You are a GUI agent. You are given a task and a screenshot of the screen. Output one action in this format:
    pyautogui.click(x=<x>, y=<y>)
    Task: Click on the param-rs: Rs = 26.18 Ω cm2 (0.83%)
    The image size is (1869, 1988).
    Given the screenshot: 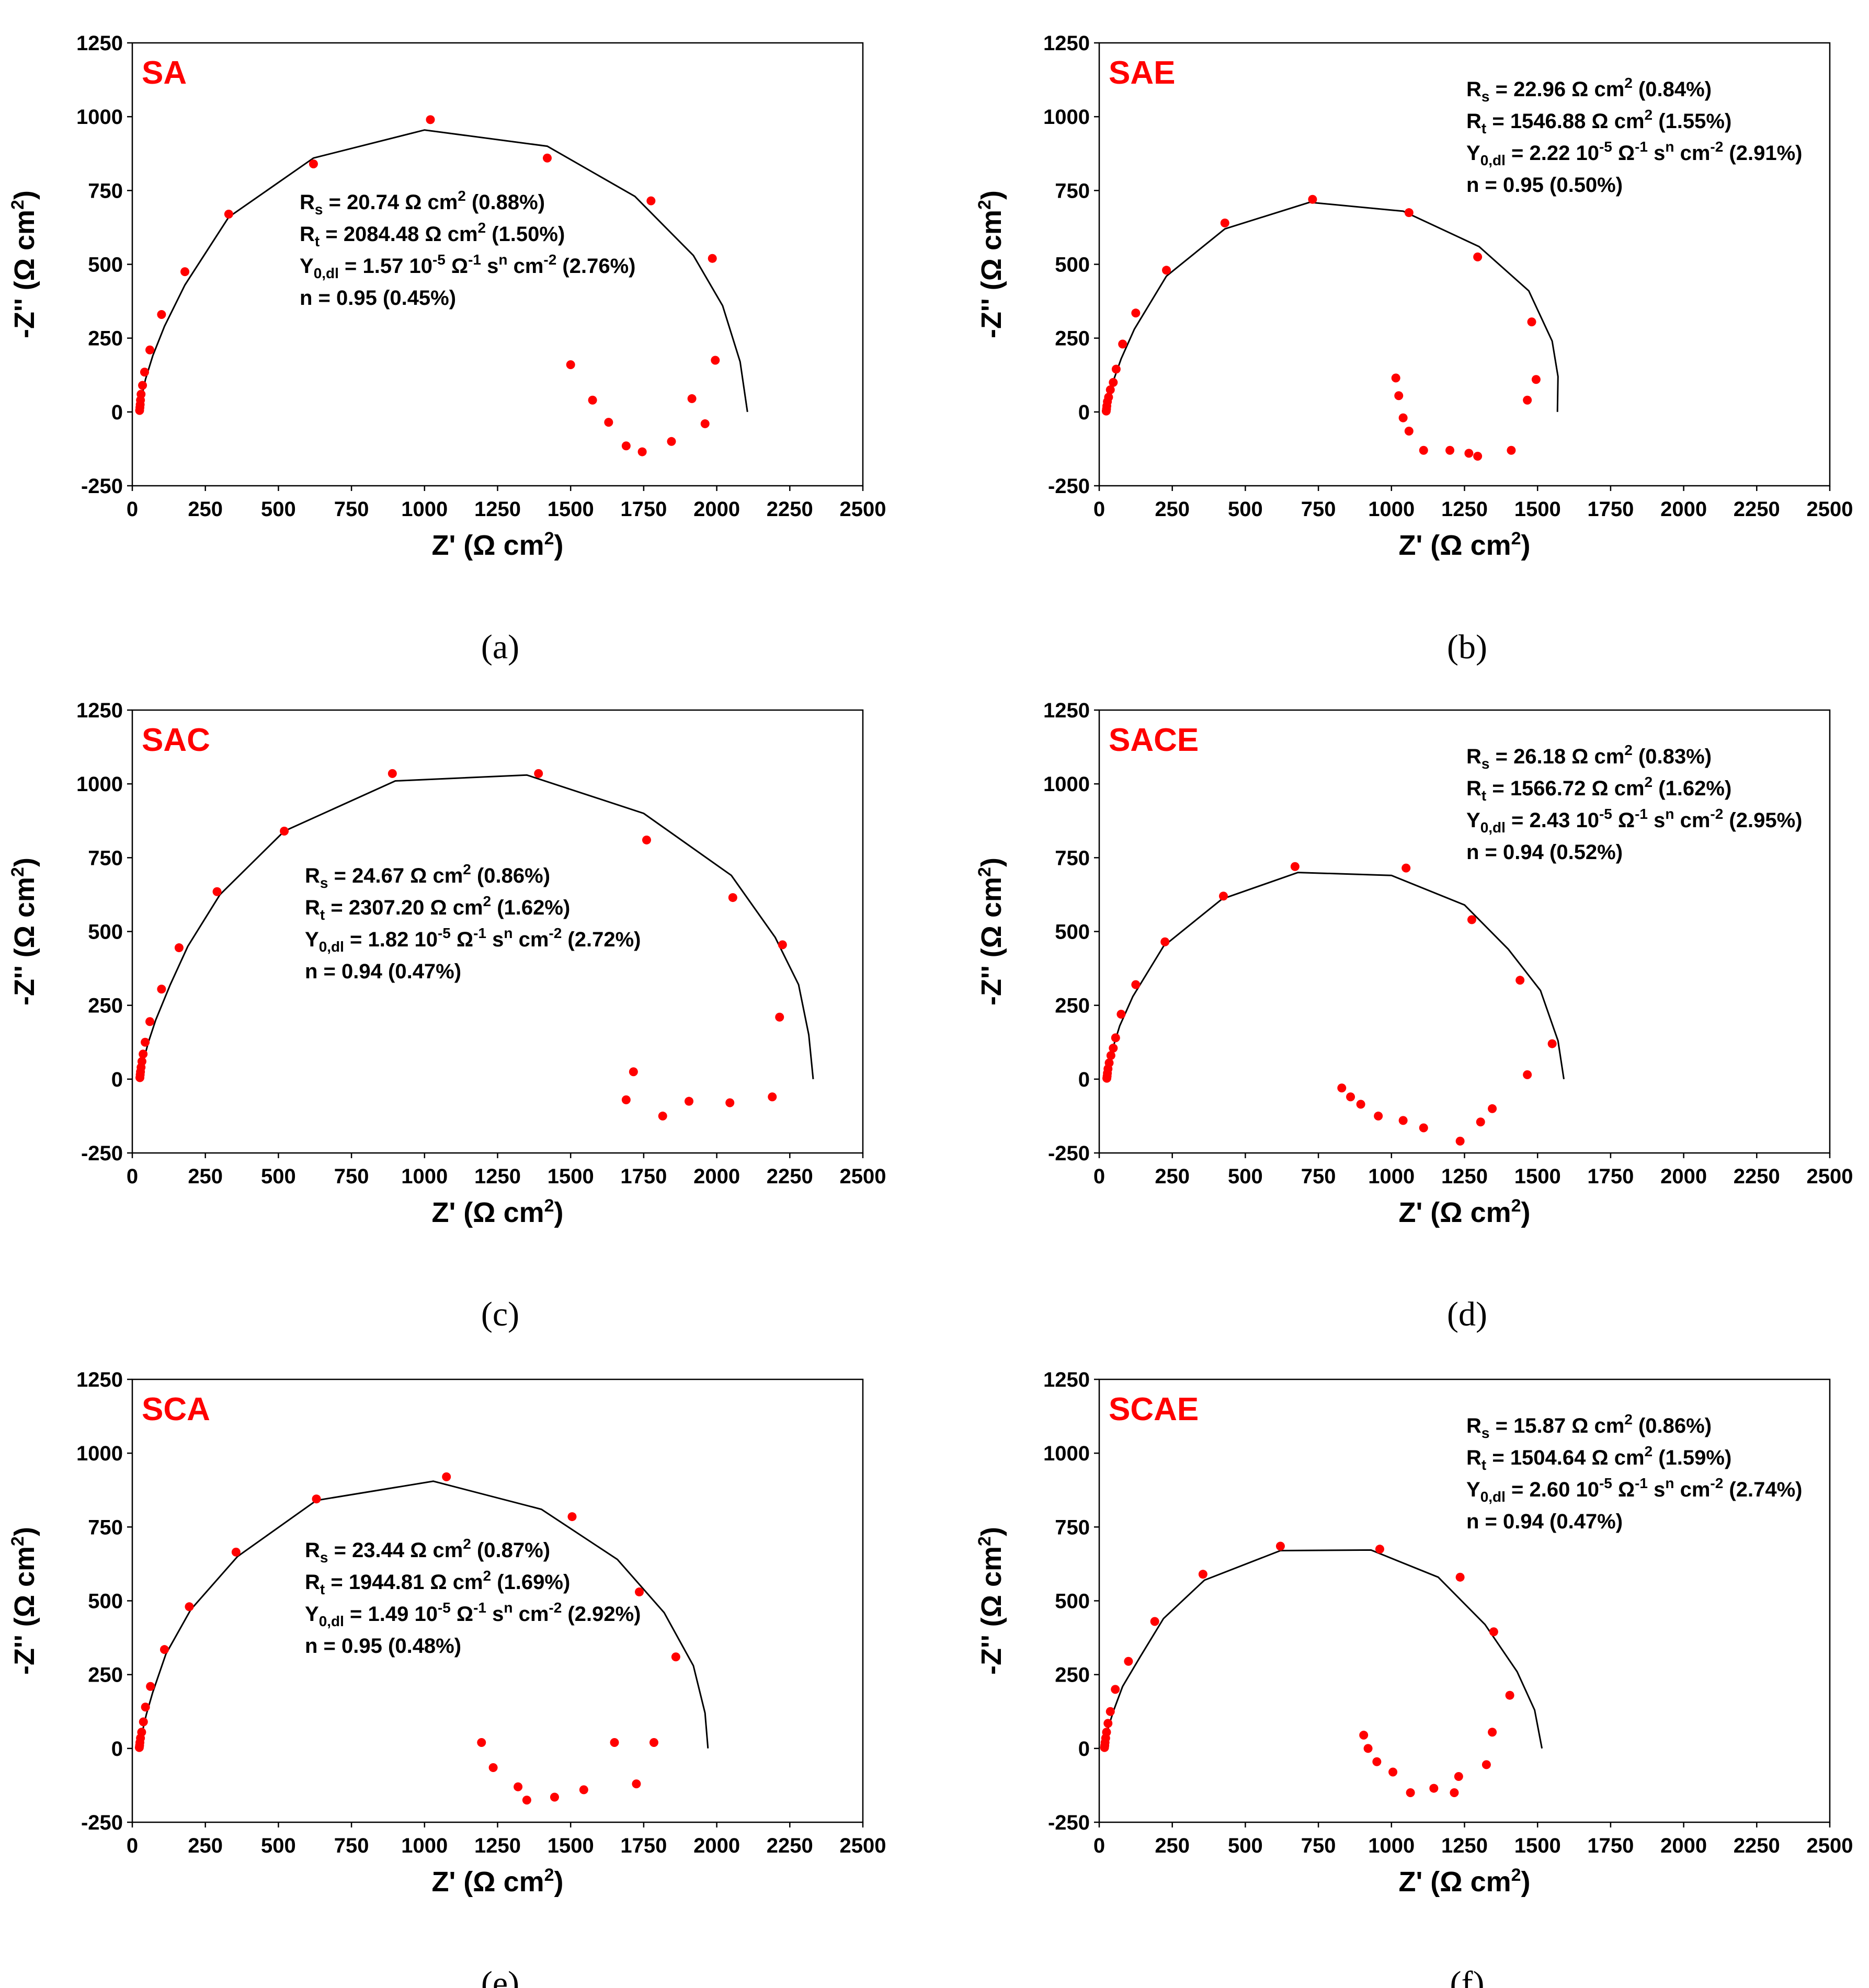 What is the action you would take?
    pyautogui.click(x=1589, y=757)
    